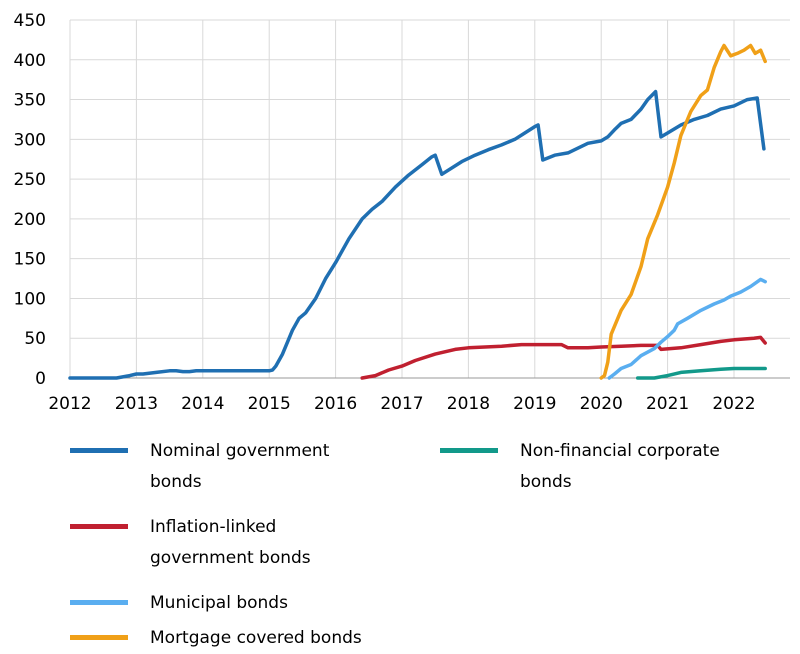 This screenshot has height=654, width=800. I want to click on y-axis-tick-labels: 0 50 100 150 200 250 300 350 400 450, so click(30, 200).